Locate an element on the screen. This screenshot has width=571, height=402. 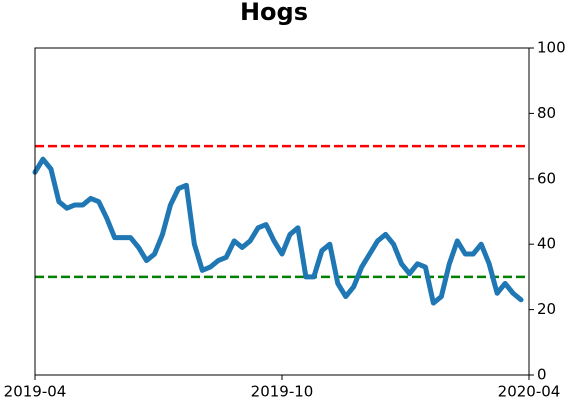
y-tick-label: 0 is located at coordinates (542, 375).